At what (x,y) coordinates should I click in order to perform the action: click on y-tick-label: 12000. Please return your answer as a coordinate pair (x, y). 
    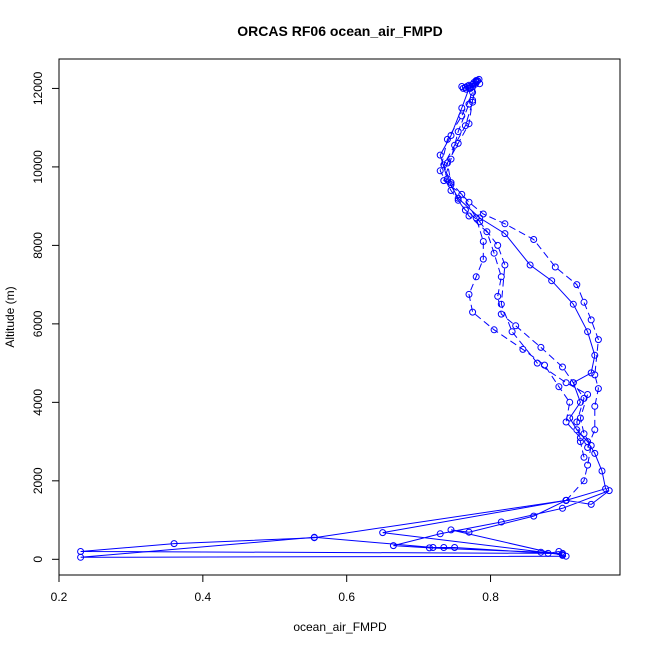
    Looking at the image, I should click on (38, 88).